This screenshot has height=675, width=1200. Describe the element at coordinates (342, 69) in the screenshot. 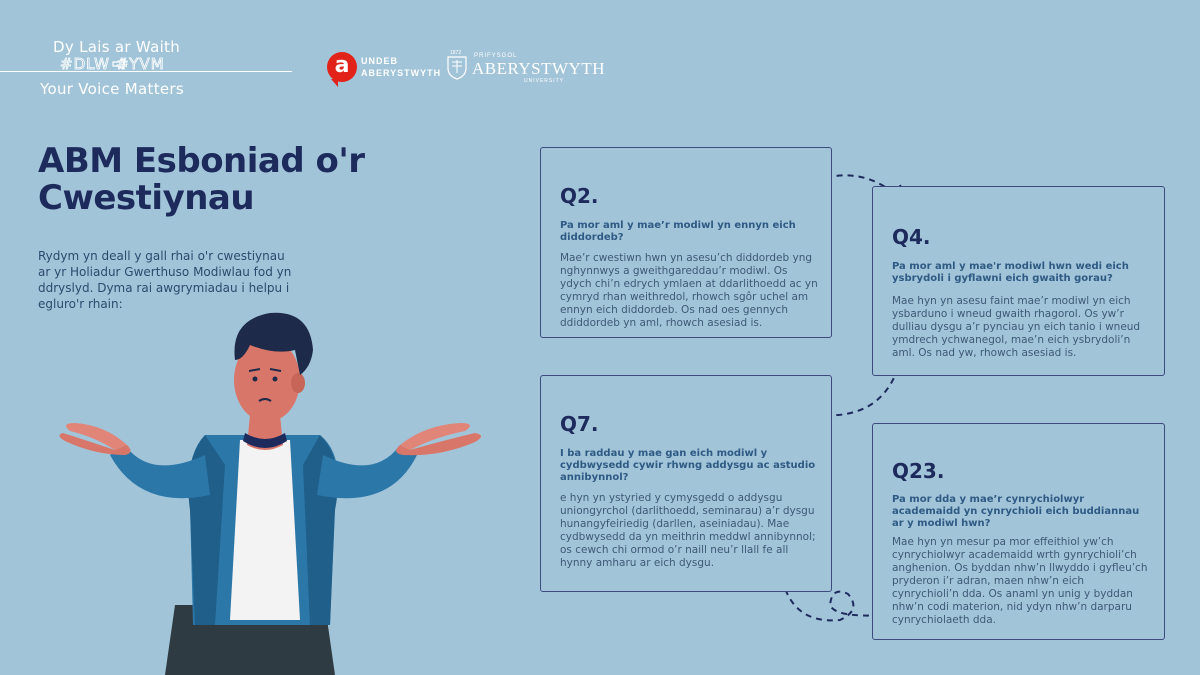

I see `undeb-logo-mark: a` at that location.